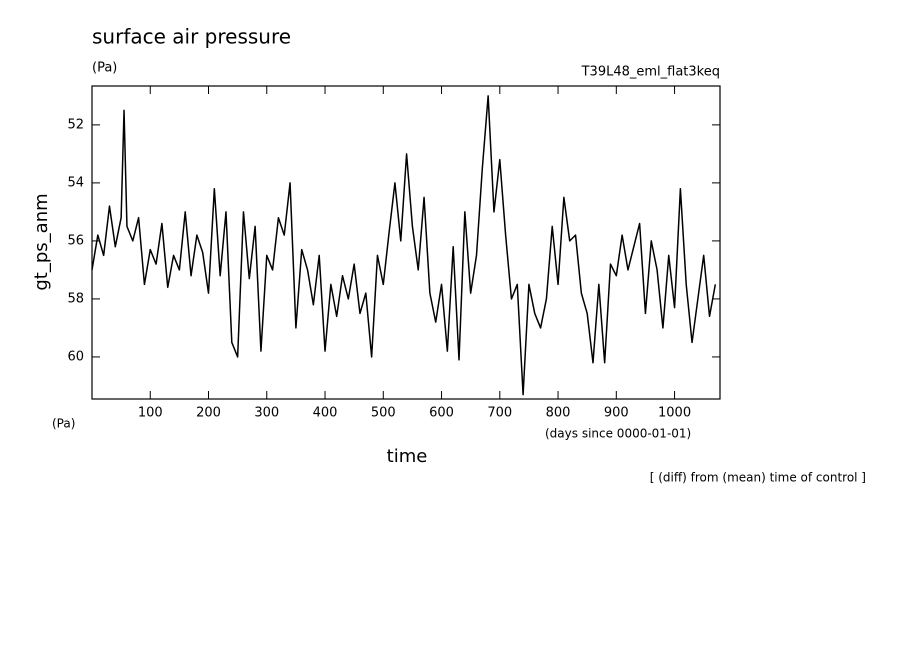 The image size is (904, 654). I want to click on x-tick-label: 700, so click(499, 413).